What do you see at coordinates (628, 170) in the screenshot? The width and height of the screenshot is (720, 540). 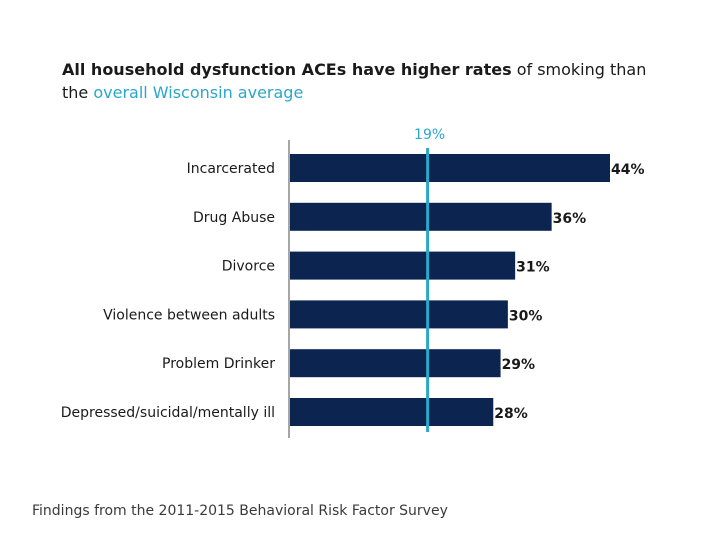 I see `value-label: 44%` at bounding box center [628, 170].